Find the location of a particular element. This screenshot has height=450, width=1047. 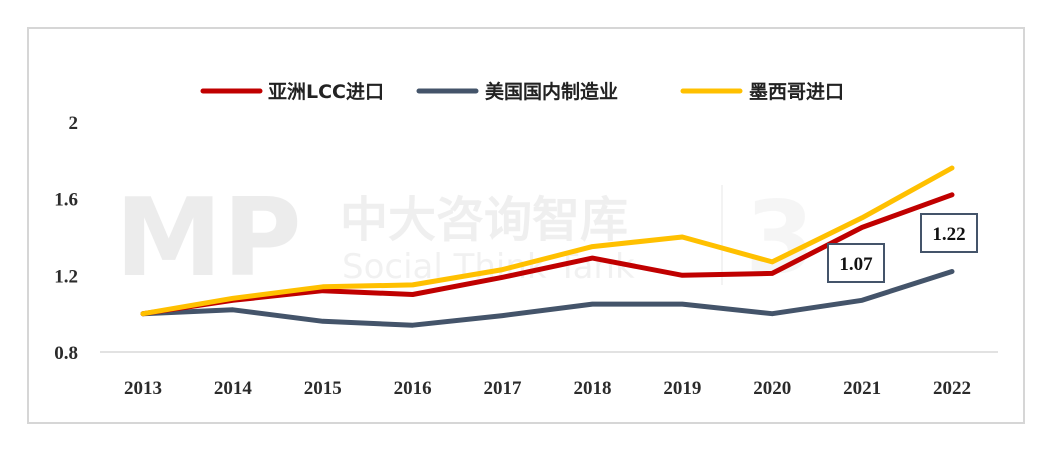

y-tick-label: 2 is located at coordinates (74, 123).